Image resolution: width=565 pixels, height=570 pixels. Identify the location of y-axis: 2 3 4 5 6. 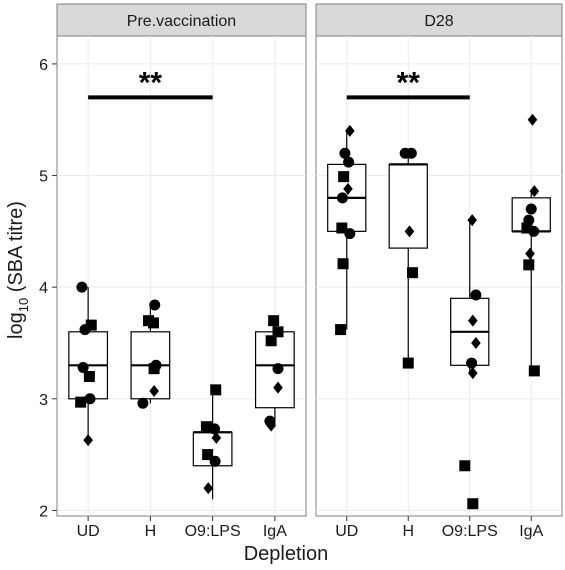
(48, 288).